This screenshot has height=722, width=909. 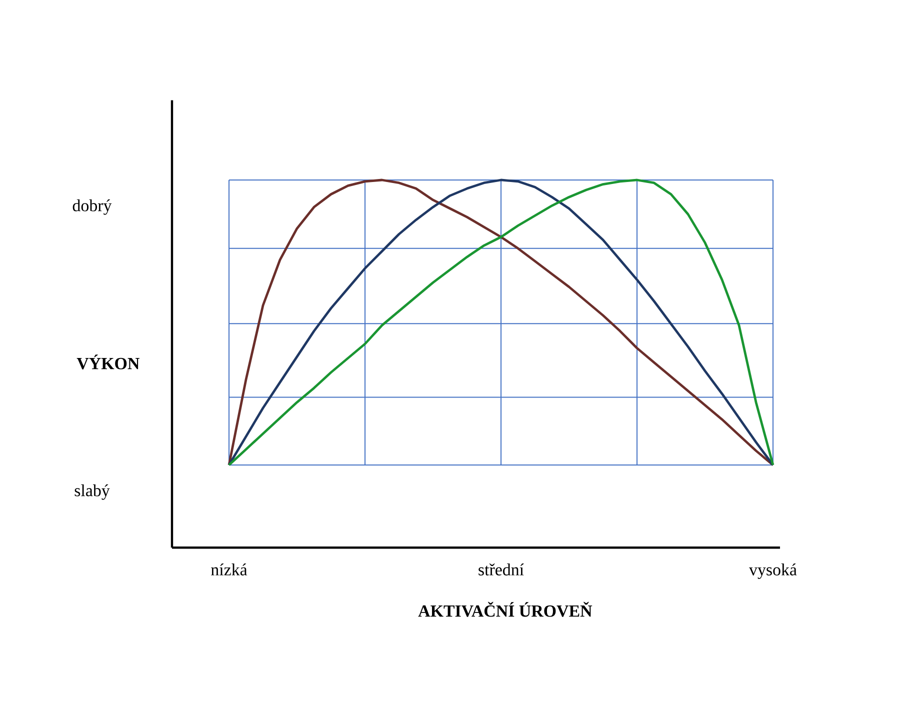 What do you see at coordinates (505, 609) in the screenshot?
I see `x-axis-title: AKTIVAČNÍ ÚROVEŇ` at bounding box center [505, 609].